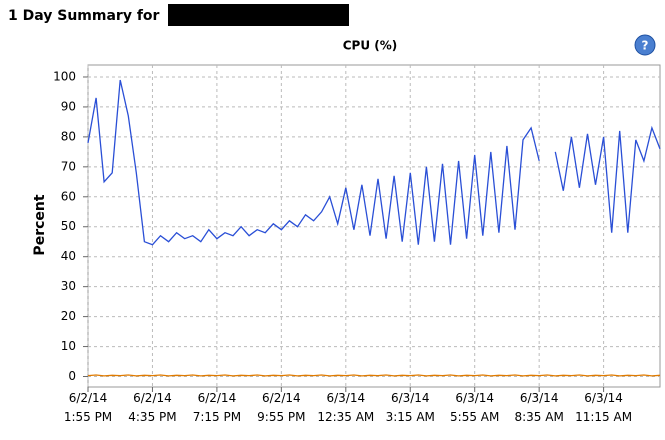  Describe the element at coordinates (258, 15) in the screenshot. I see `redacted-box` at that location.